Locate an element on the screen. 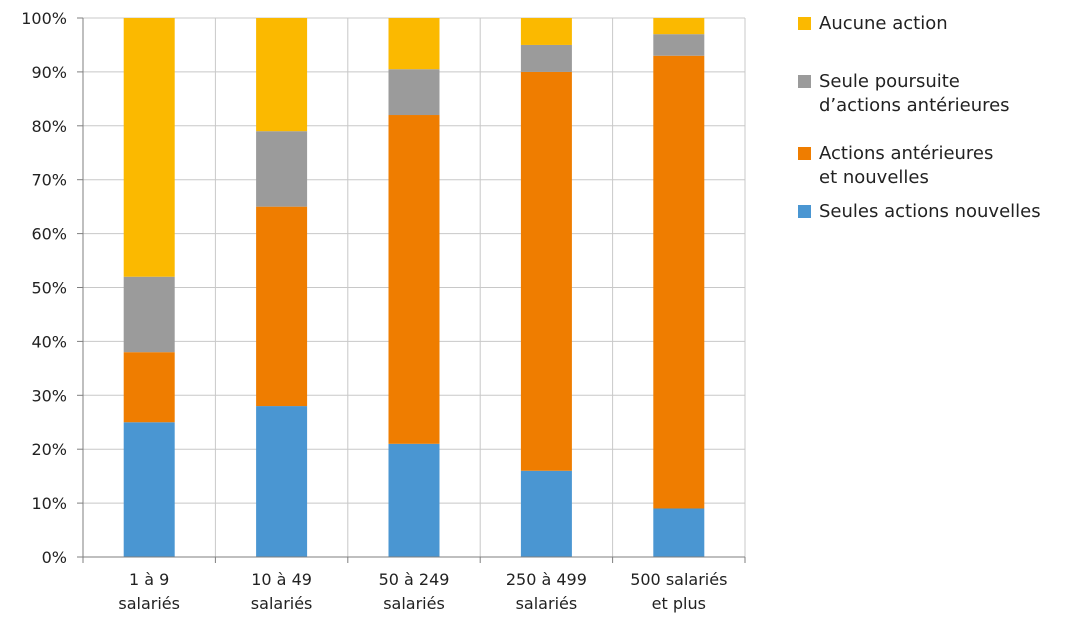  legend-item-aucune-action: Aucune action is located at coordinates (873, 24).